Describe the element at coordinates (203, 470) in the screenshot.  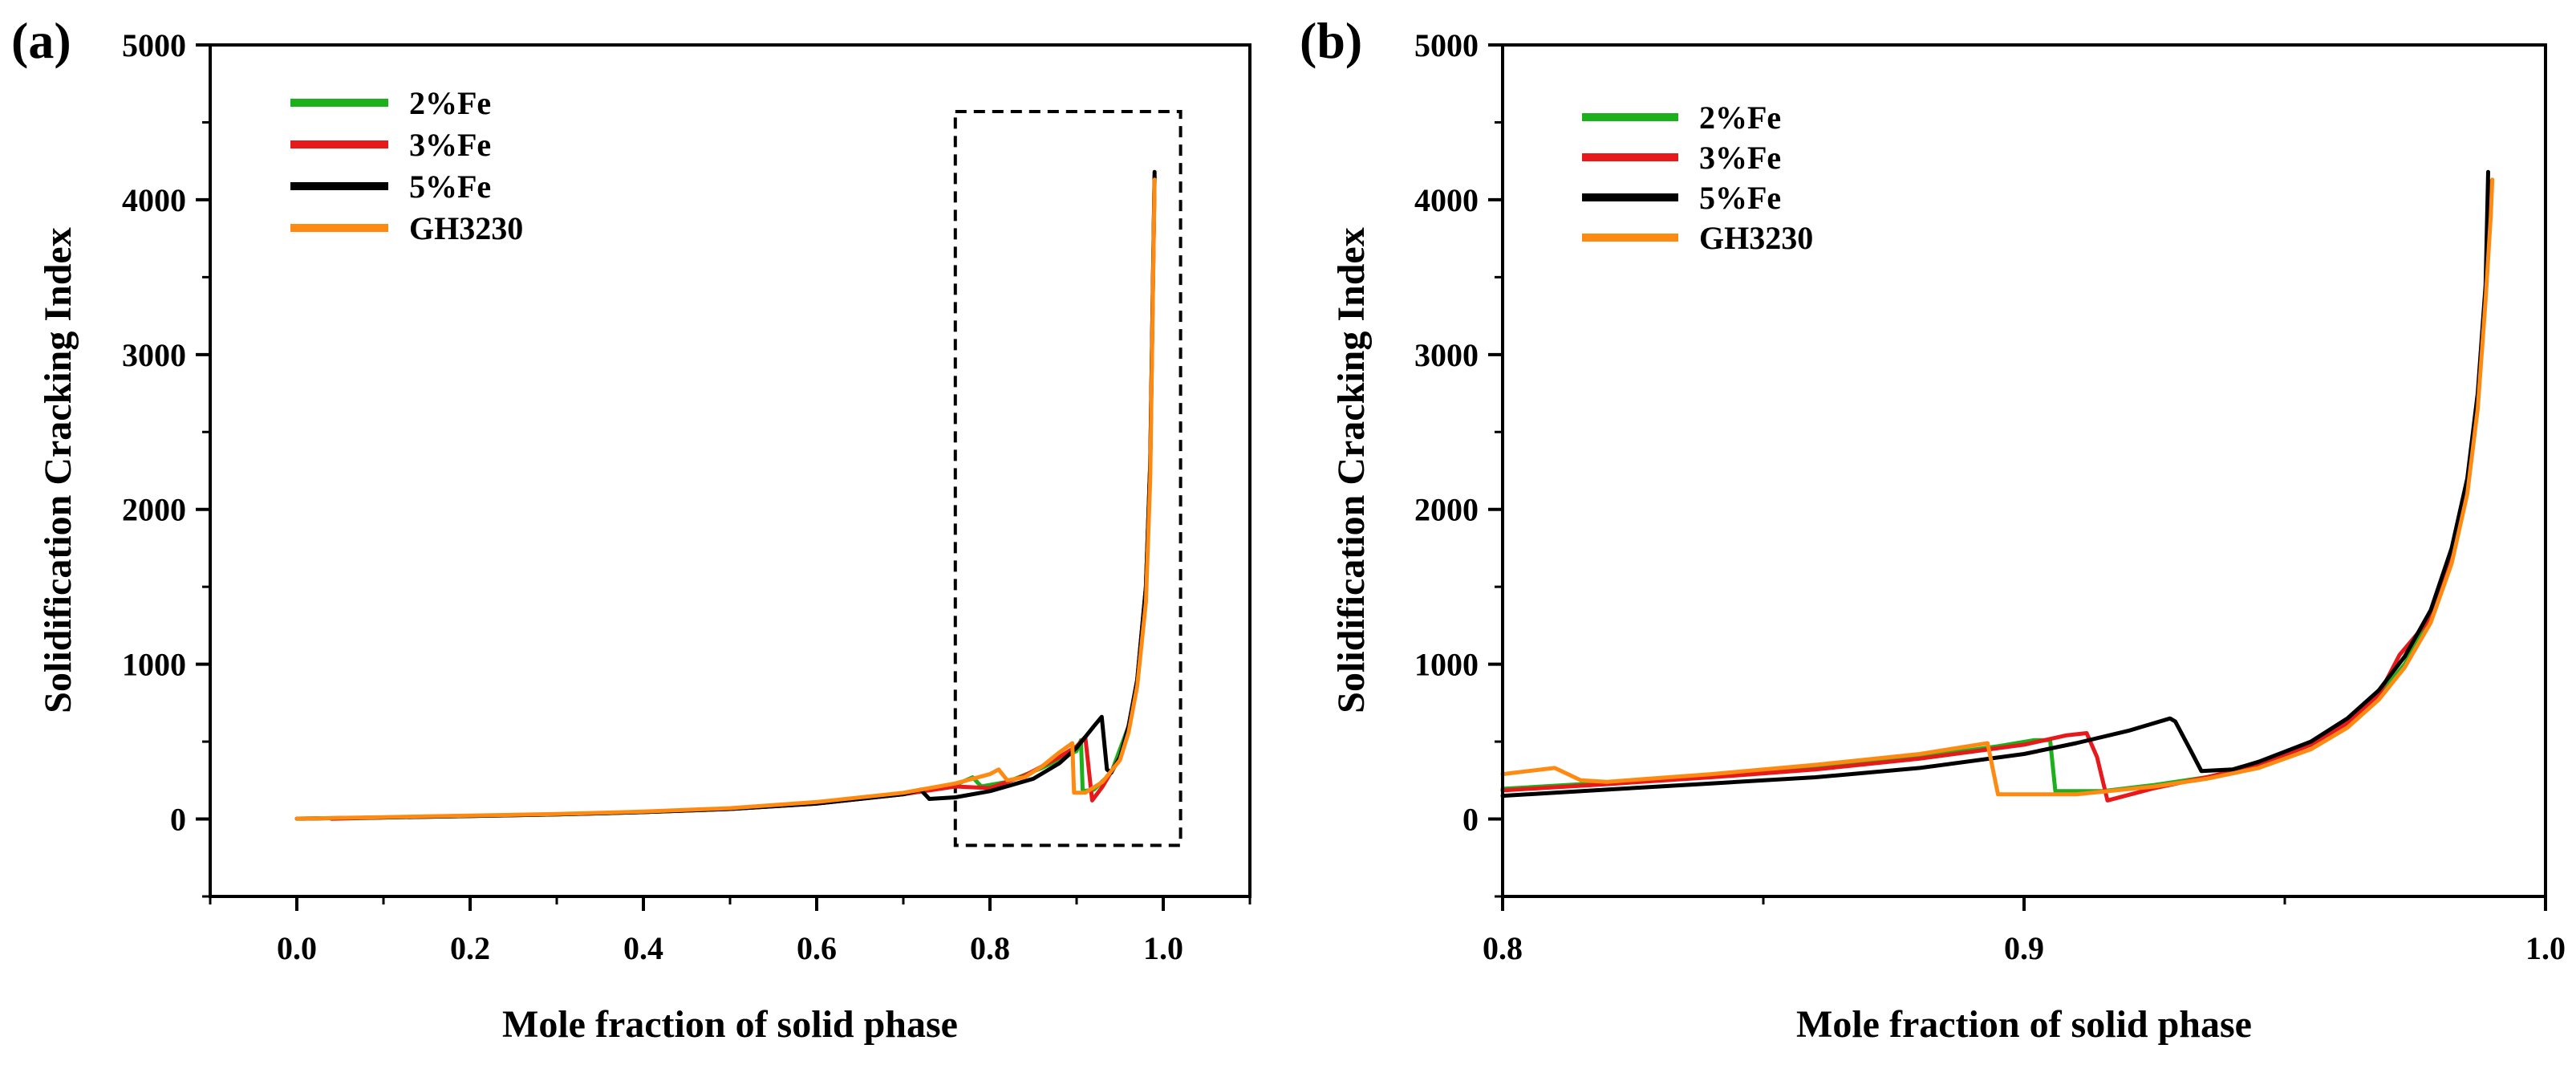
I see `panel-a-y-ticks` at that location.